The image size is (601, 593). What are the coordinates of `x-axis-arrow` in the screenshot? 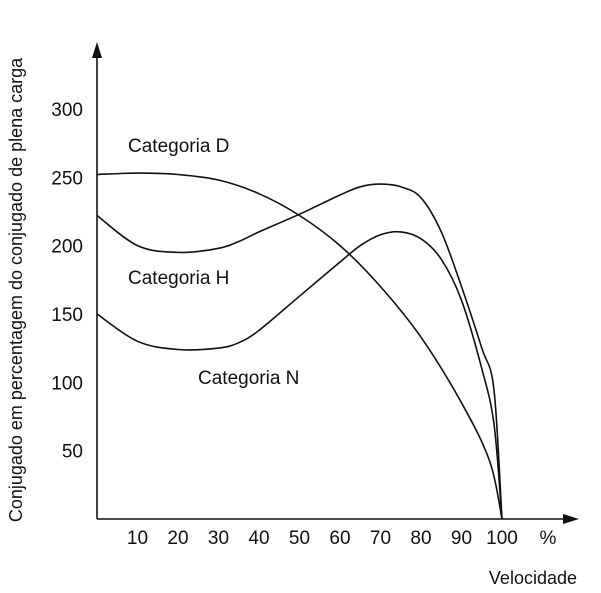 It's located at (571, 519).